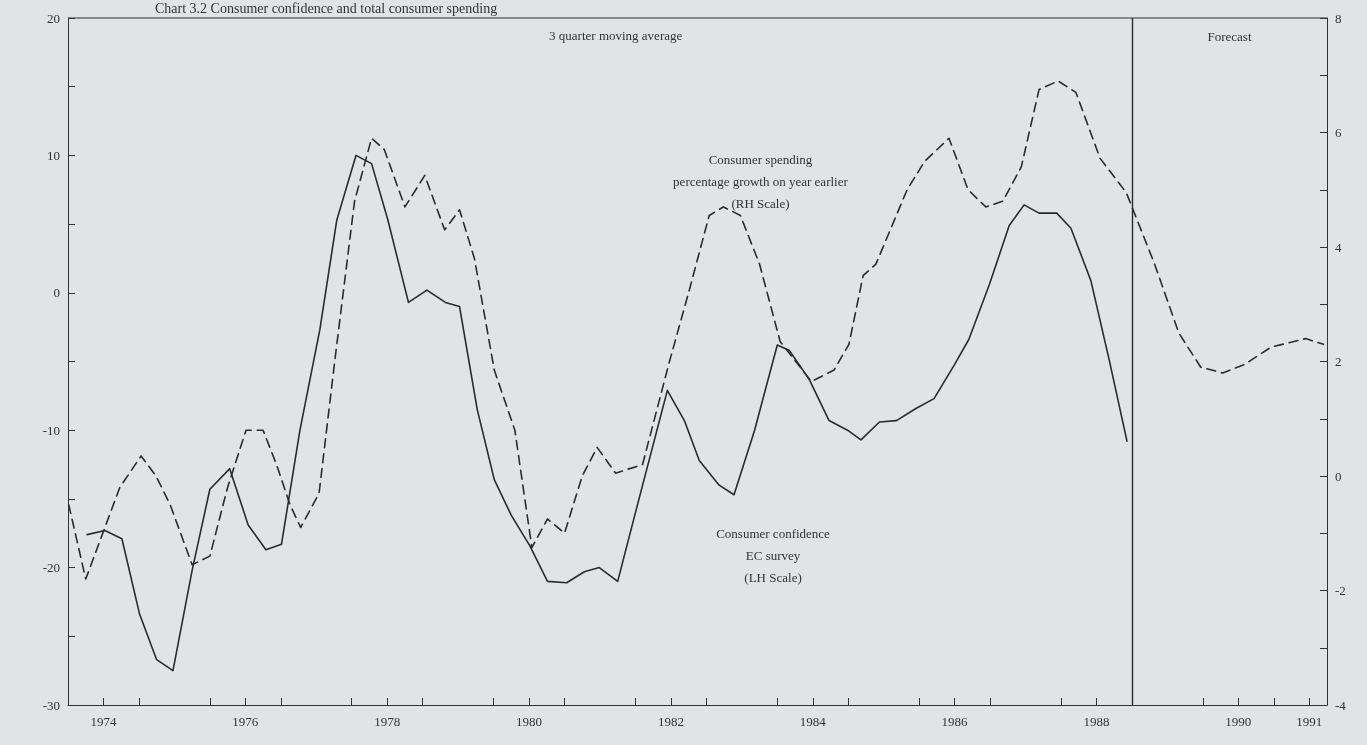 The image size is (1367, 745). Describe the element at coordinates (670, 721) in the screenshot. I see `x-tick-label: 1982` at that location.